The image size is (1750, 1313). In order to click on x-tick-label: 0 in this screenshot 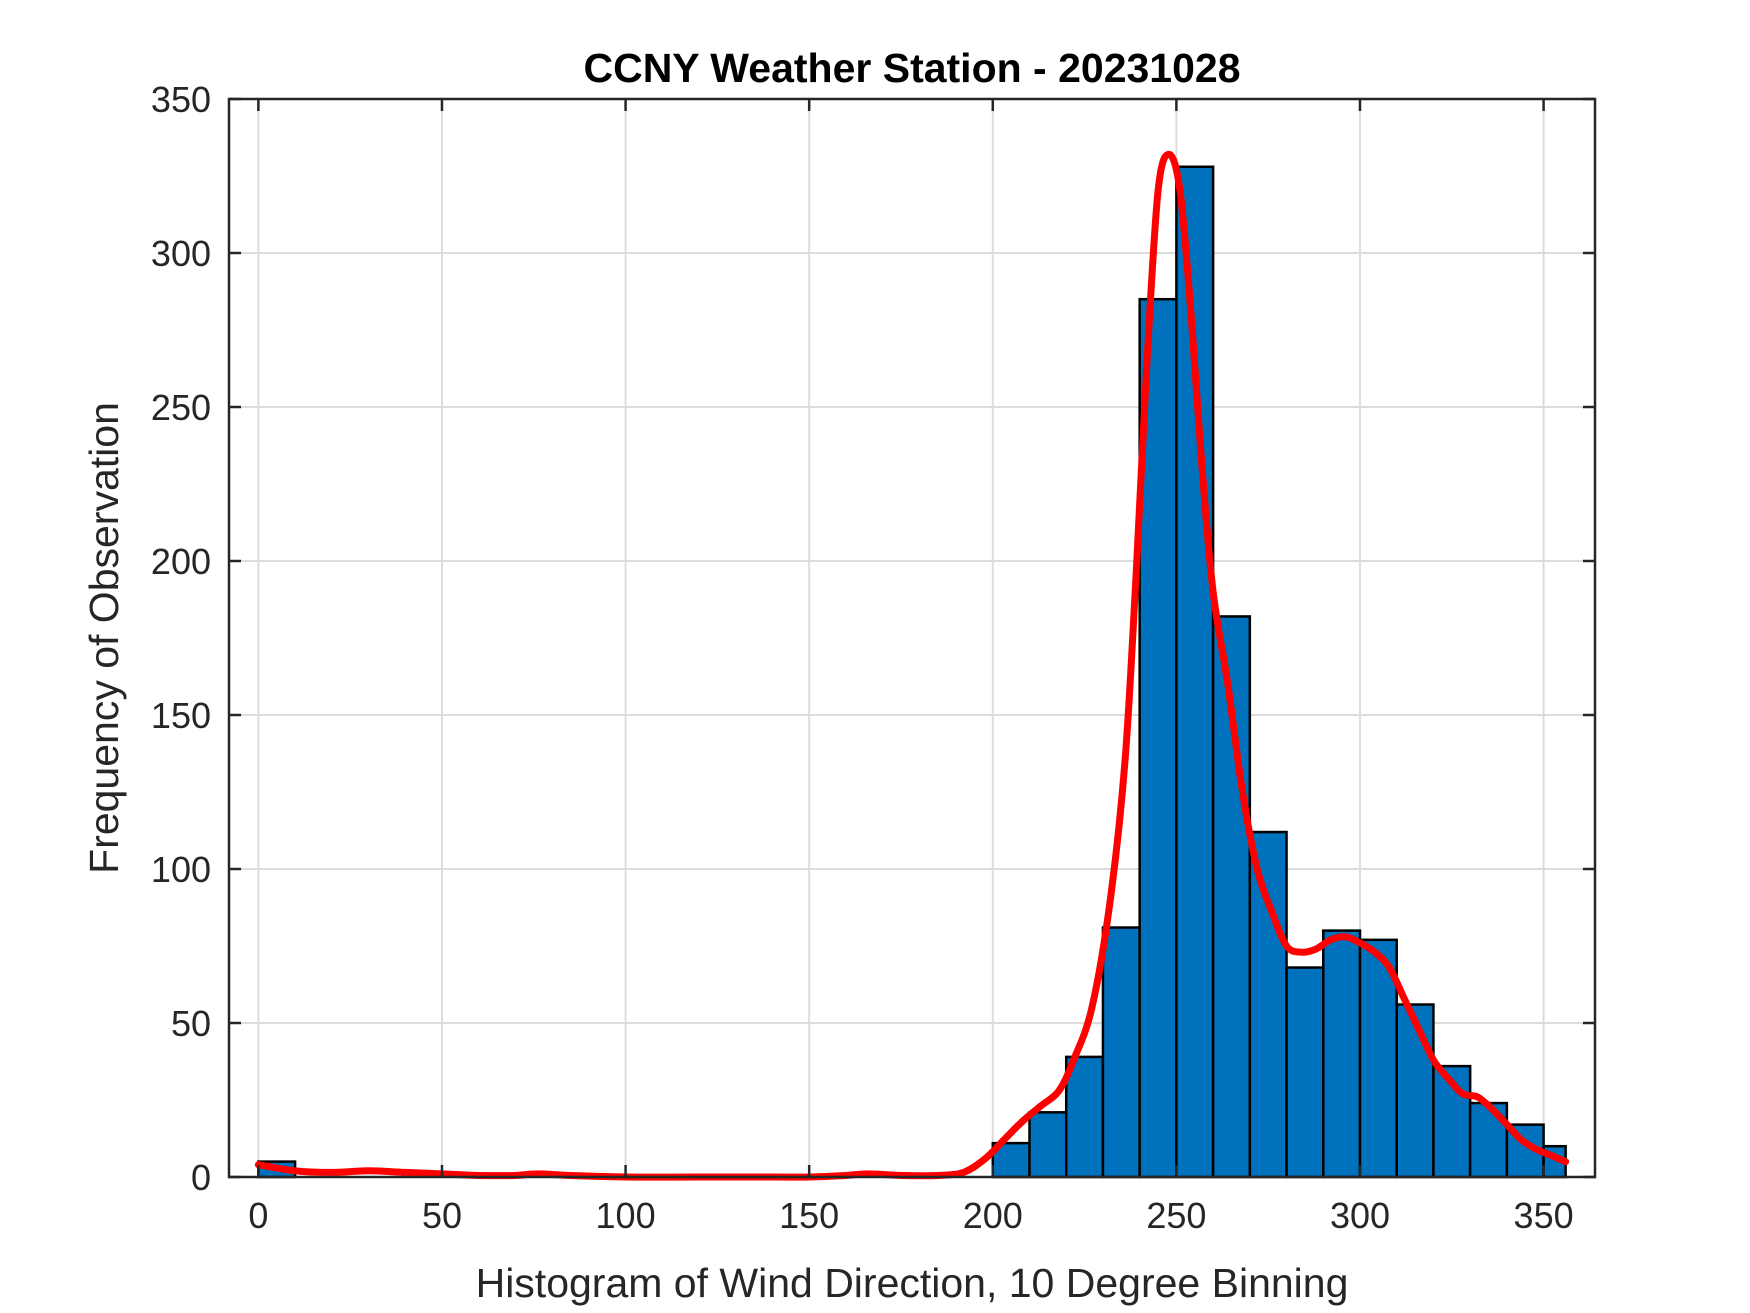, I will do `click(258, 1215)`.